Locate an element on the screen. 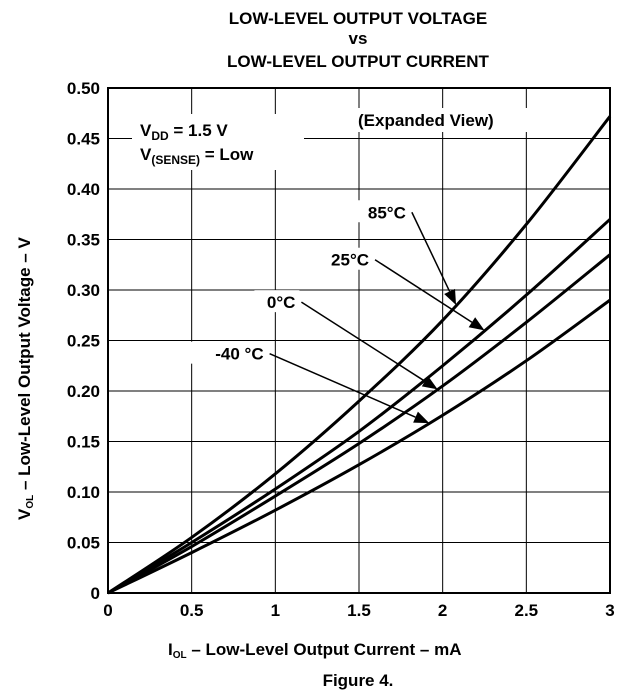  x-axis-label: IOL – Low-Level Output Current – mA is located at coordinates (314, 650).